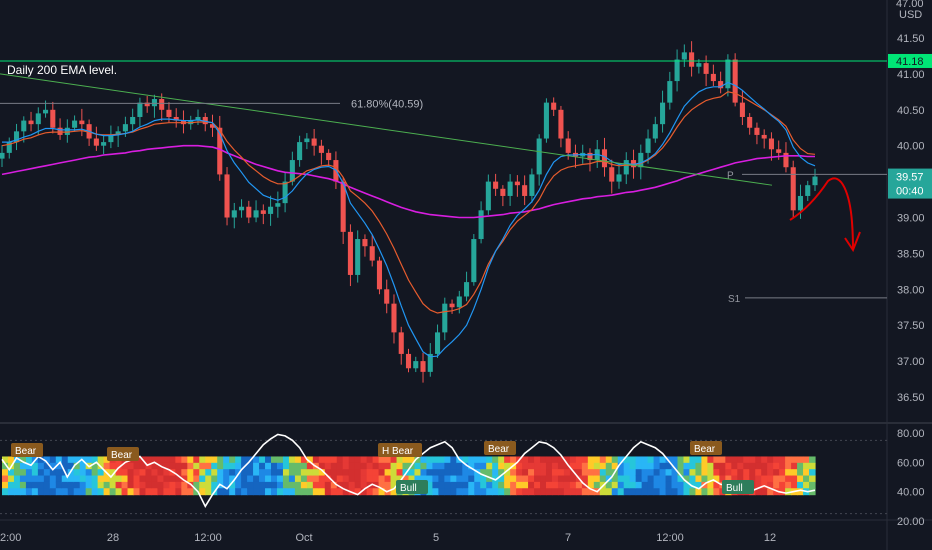  Describe the element at coordinates (911, 326) in the screenshot. I see `price-tick-label: 37.50` at that location.